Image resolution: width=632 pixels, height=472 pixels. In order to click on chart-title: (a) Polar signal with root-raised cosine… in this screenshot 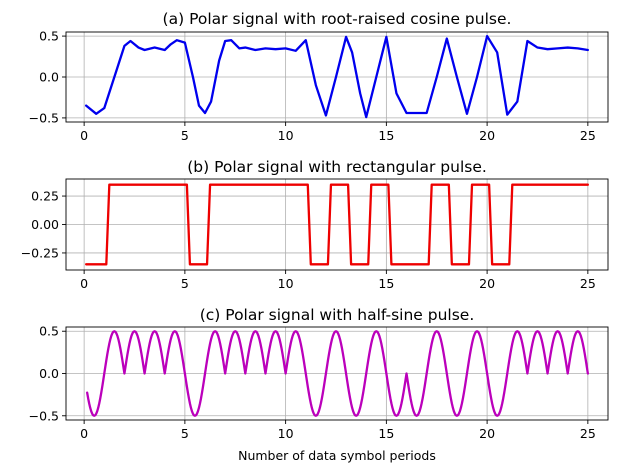, I will do `click(337, 19)`.